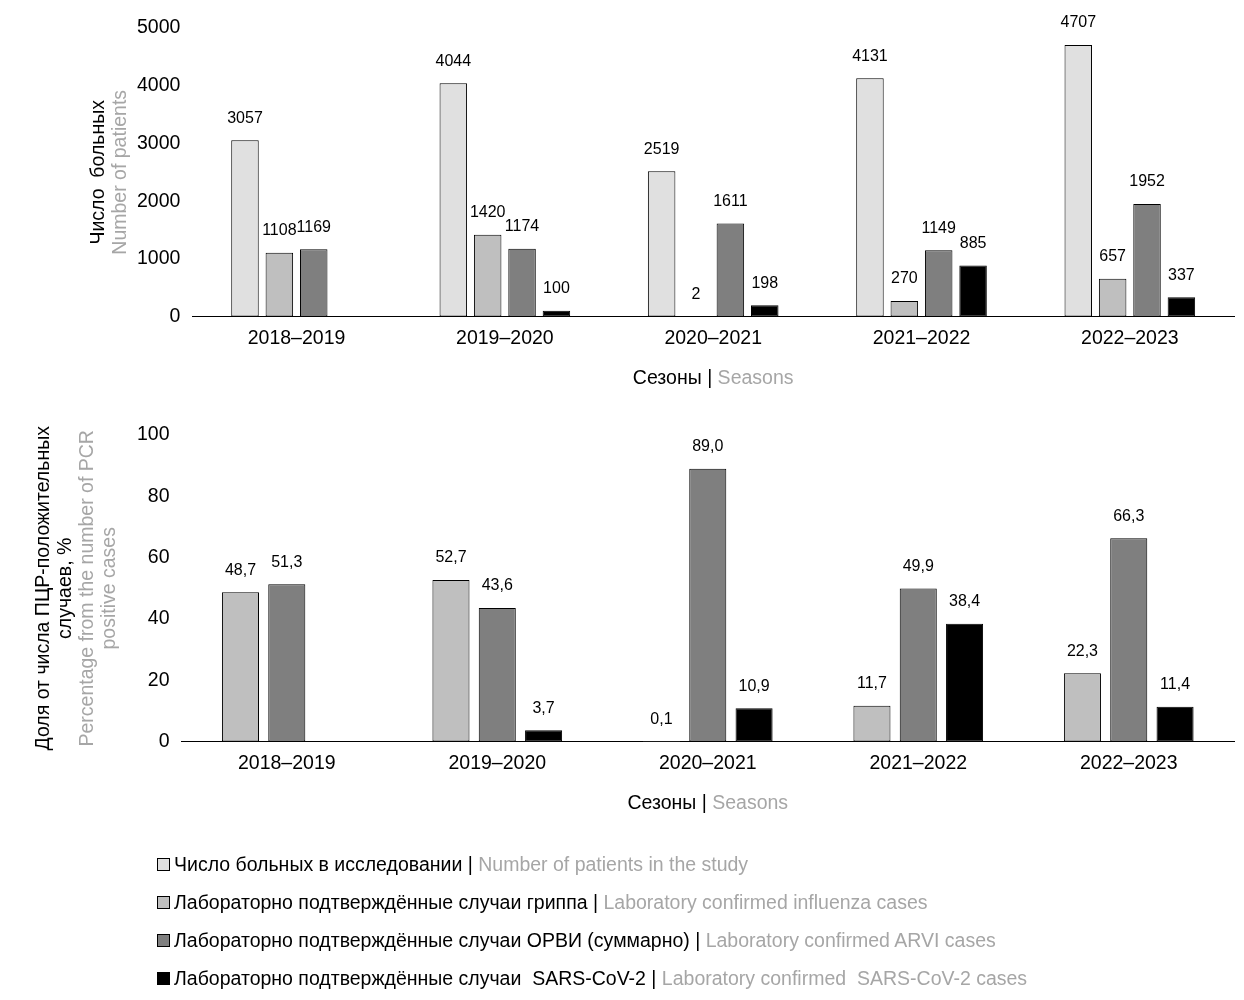 This screenshot has width=1244, height=1000. What do you see at coordinates (1078, 22) in the screenshot?
I see `data-label: 4707` at bounding box center [1078, 22].